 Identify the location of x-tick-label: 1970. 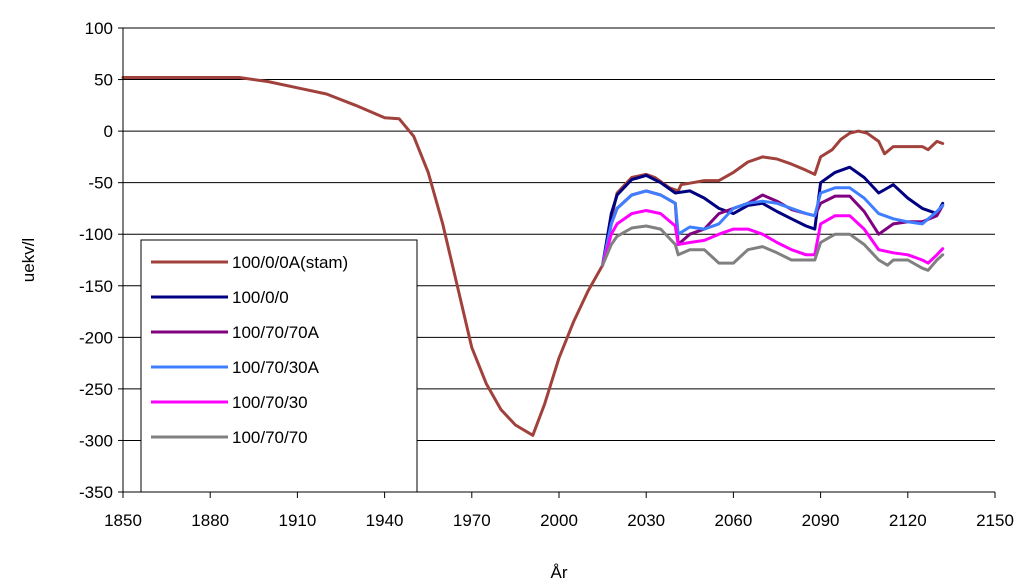
(472, 520).